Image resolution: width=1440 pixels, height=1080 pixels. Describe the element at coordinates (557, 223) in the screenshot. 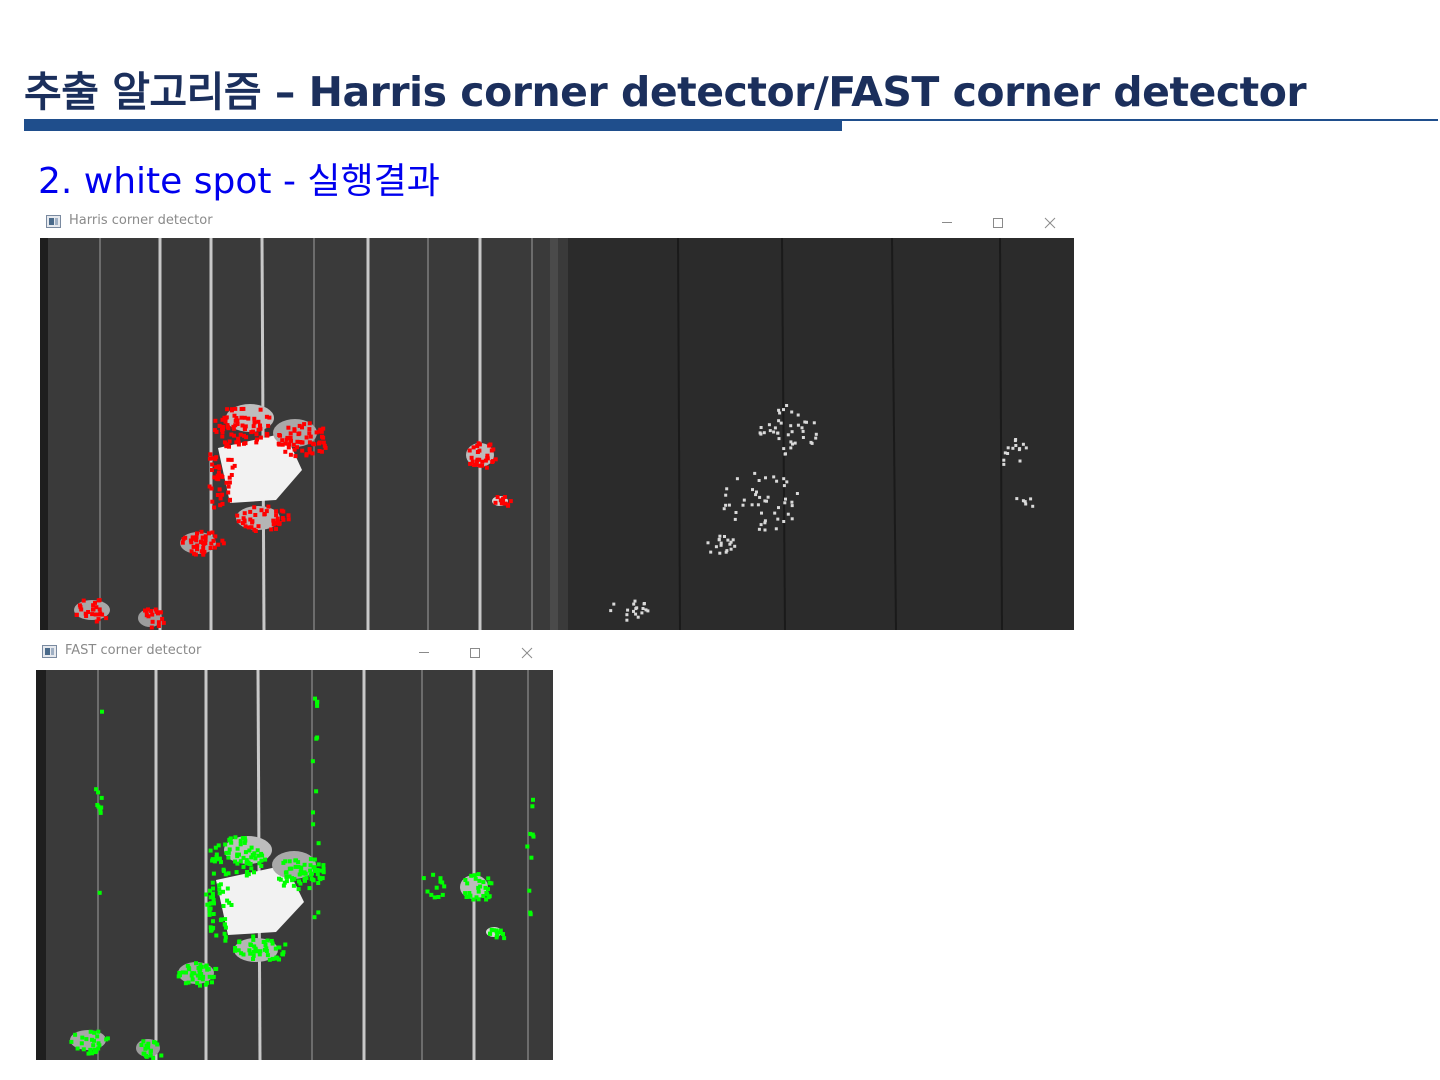

I see `harris-window-titlebar: Harris corner detector` at that location.